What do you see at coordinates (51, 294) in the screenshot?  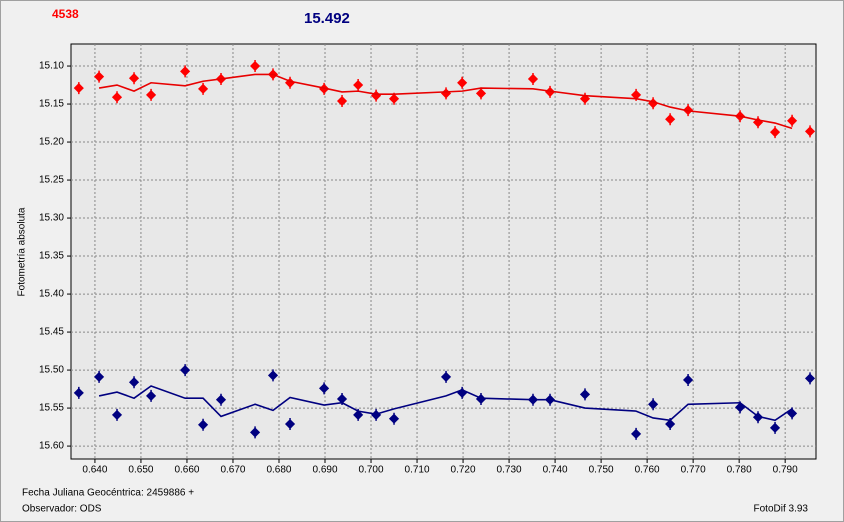 I see `y-tick-label: 15.40` at bounding box center [51, 294].